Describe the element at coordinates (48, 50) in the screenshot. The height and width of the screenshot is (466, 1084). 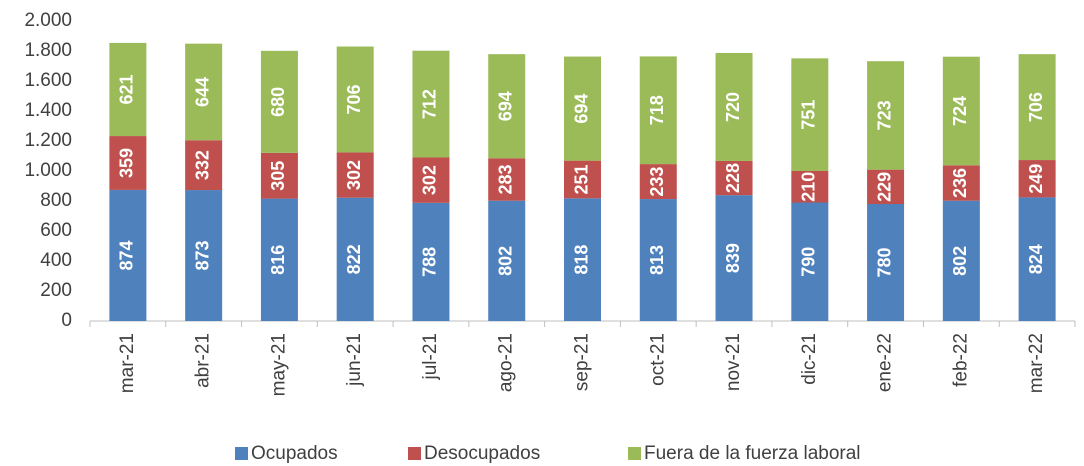
I see `y-tick-label: 1.800` at that location.